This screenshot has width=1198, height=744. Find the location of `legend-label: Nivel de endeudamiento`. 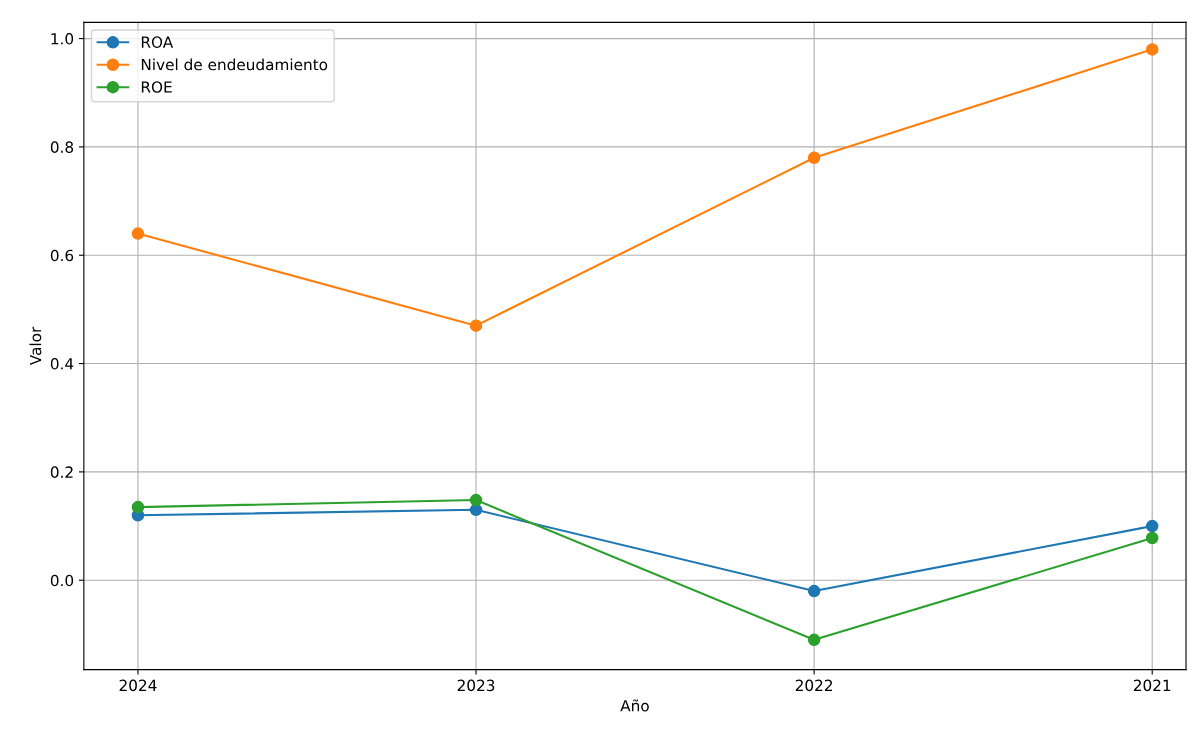

legend-label: Nivel de endeudamiento is located at coordinates (234, 64).